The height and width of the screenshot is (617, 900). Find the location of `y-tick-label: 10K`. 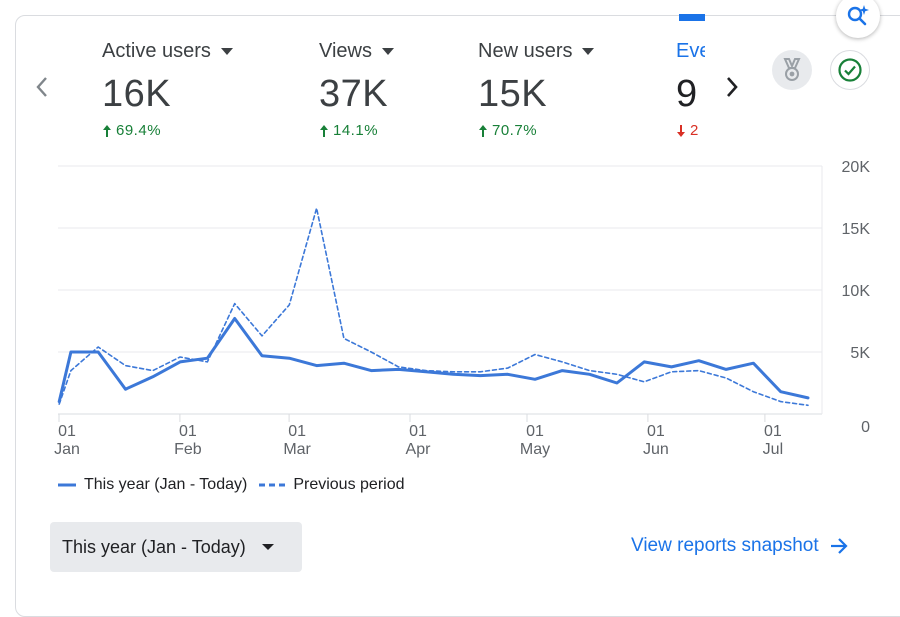

y-tick-label: 10K is located at coordinates (856, 291).